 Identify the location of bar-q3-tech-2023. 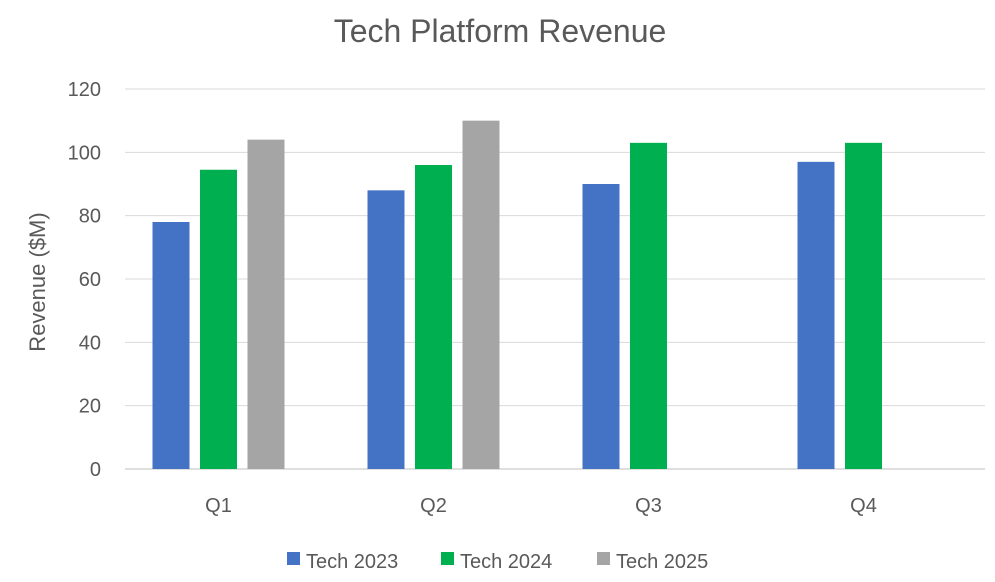
(601, 326).